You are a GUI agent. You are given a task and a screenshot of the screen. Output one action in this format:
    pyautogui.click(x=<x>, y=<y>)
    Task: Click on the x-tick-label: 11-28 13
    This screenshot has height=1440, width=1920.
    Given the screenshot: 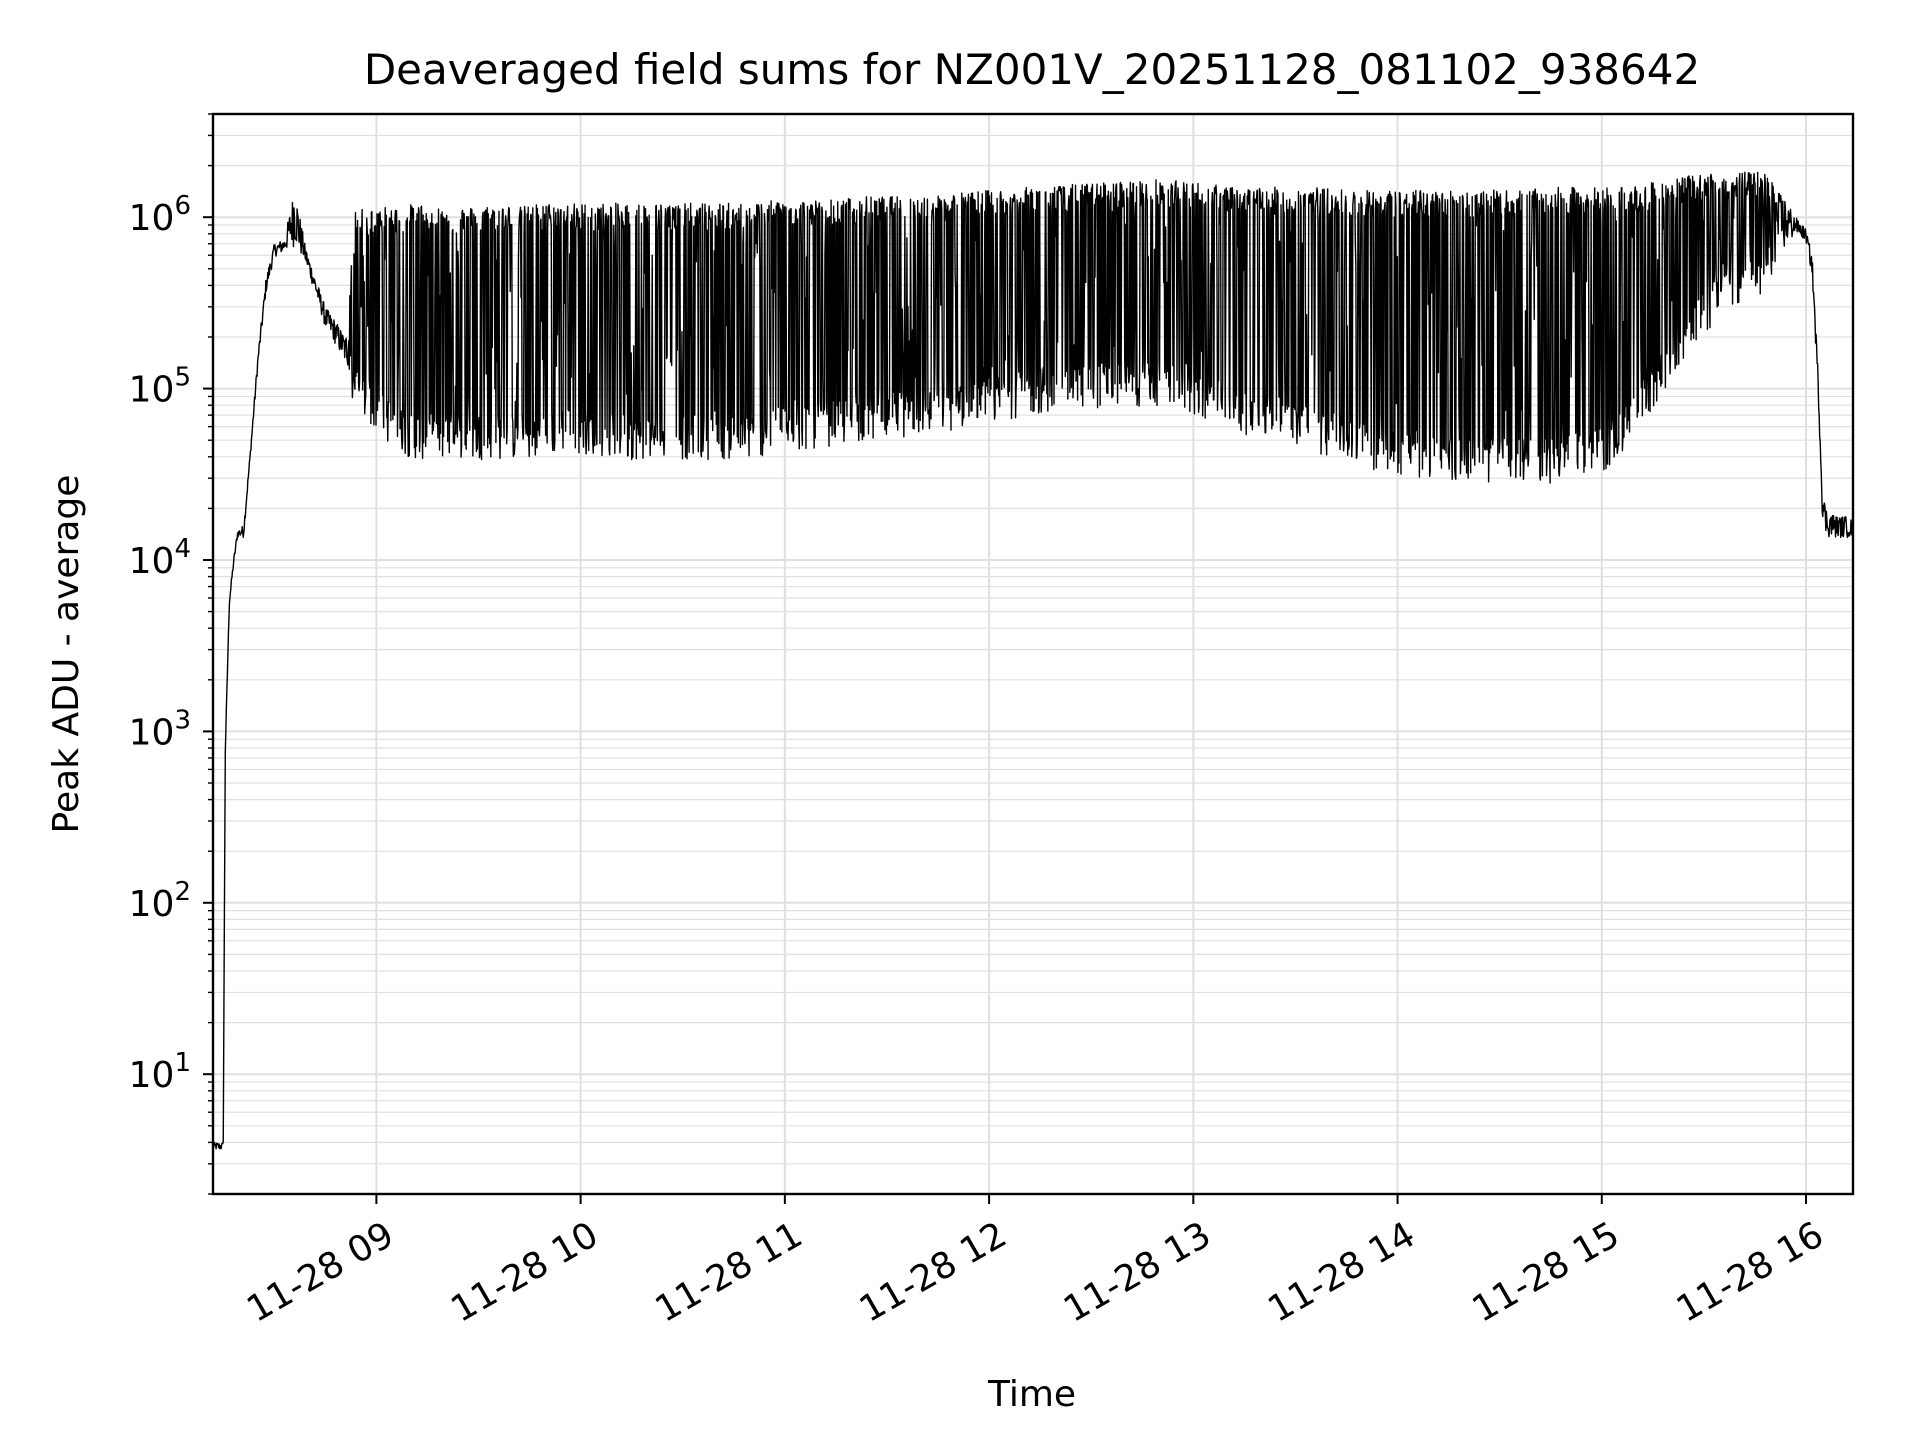 What is the action you would take?
    pyautogui.click(x=1137, y=1272)
    